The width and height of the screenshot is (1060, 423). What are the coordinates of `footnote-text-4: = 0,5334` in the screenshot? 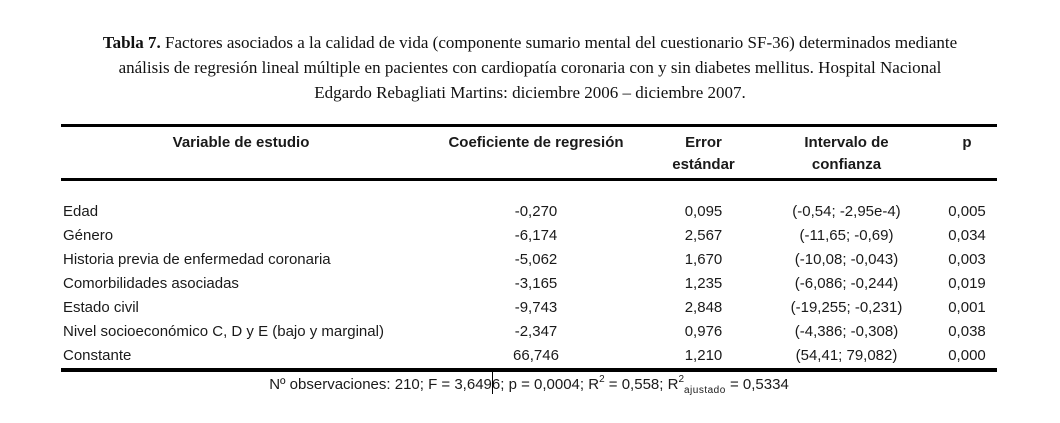 It's located at (757, 384).